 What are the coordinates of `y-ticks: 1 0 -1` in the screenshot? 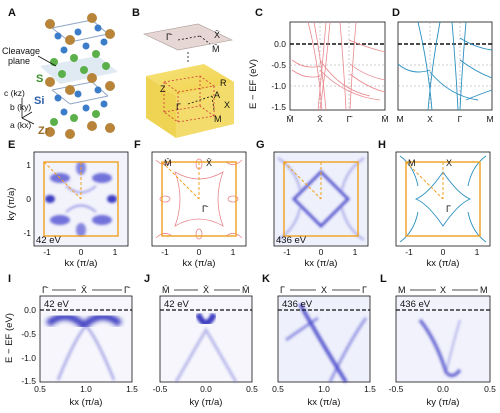 It's located at (27, 199).